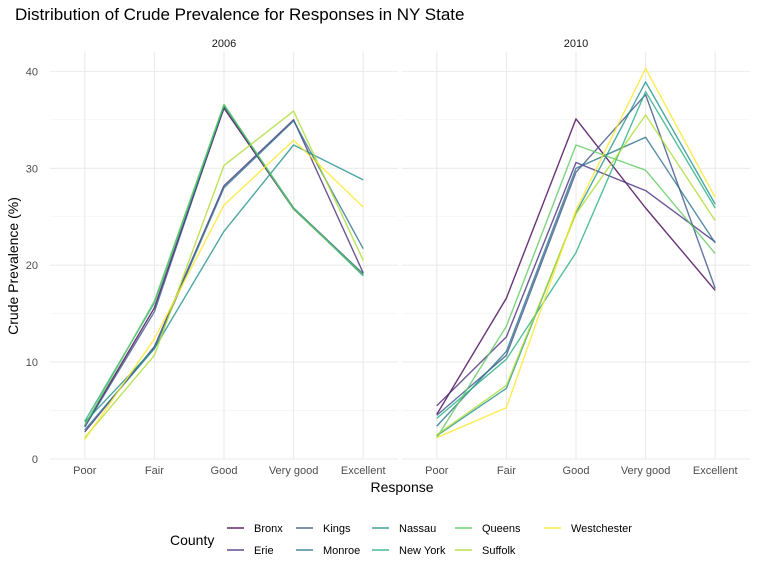 Image resolution: width=768 pixels, height=576 pixels. Describe the element at coordinates (264, 551) in the screenshot. I see `legend-label: Erie` at that location.